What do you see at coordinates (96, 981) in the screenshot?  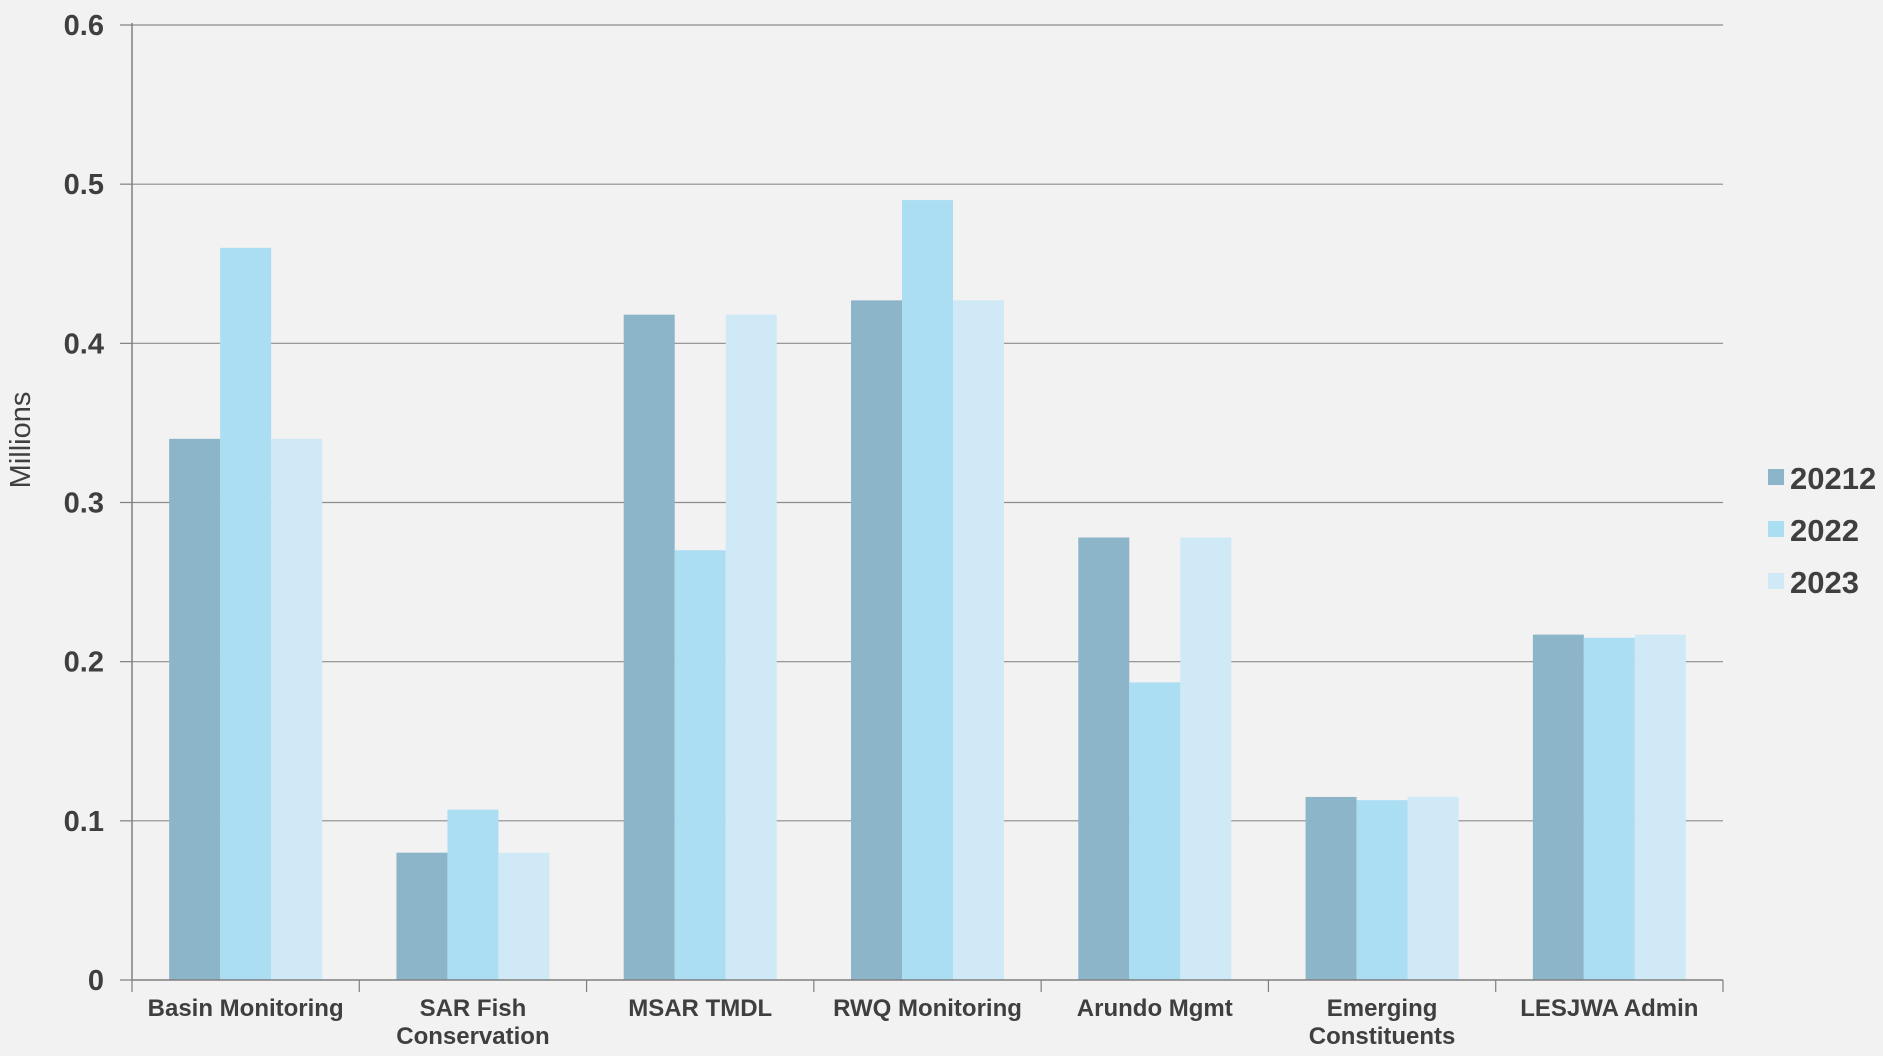 I see `y-tick-label: 0` at bounding box center [96, 981].